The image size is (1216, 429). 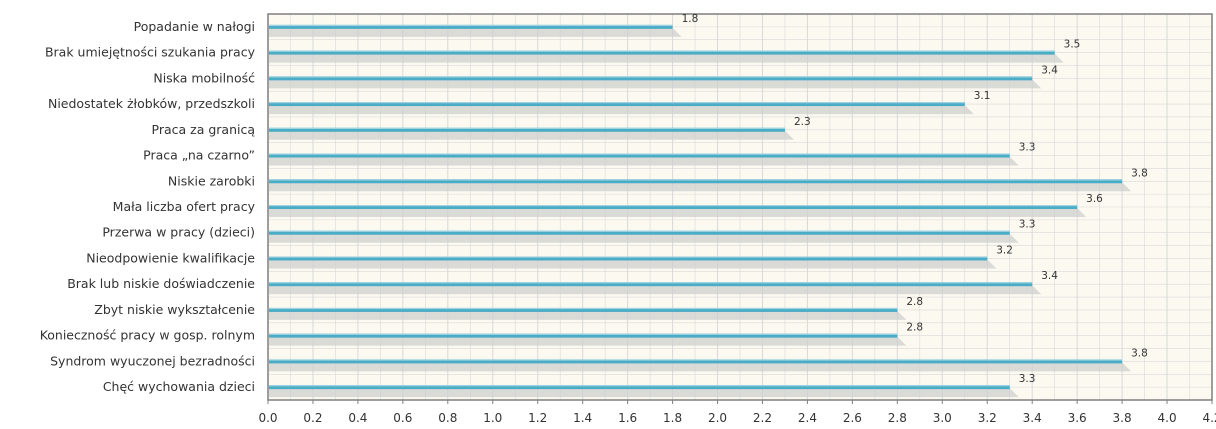 I want to click on x-tick-label: 4.0, so click(x=1167, y=418).